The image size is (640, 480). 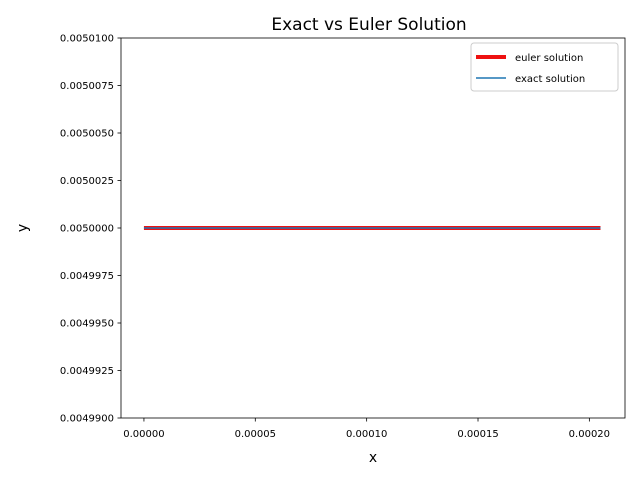 I want to click on y-tick-label: 0.0050000, so click(x=87, y=229).